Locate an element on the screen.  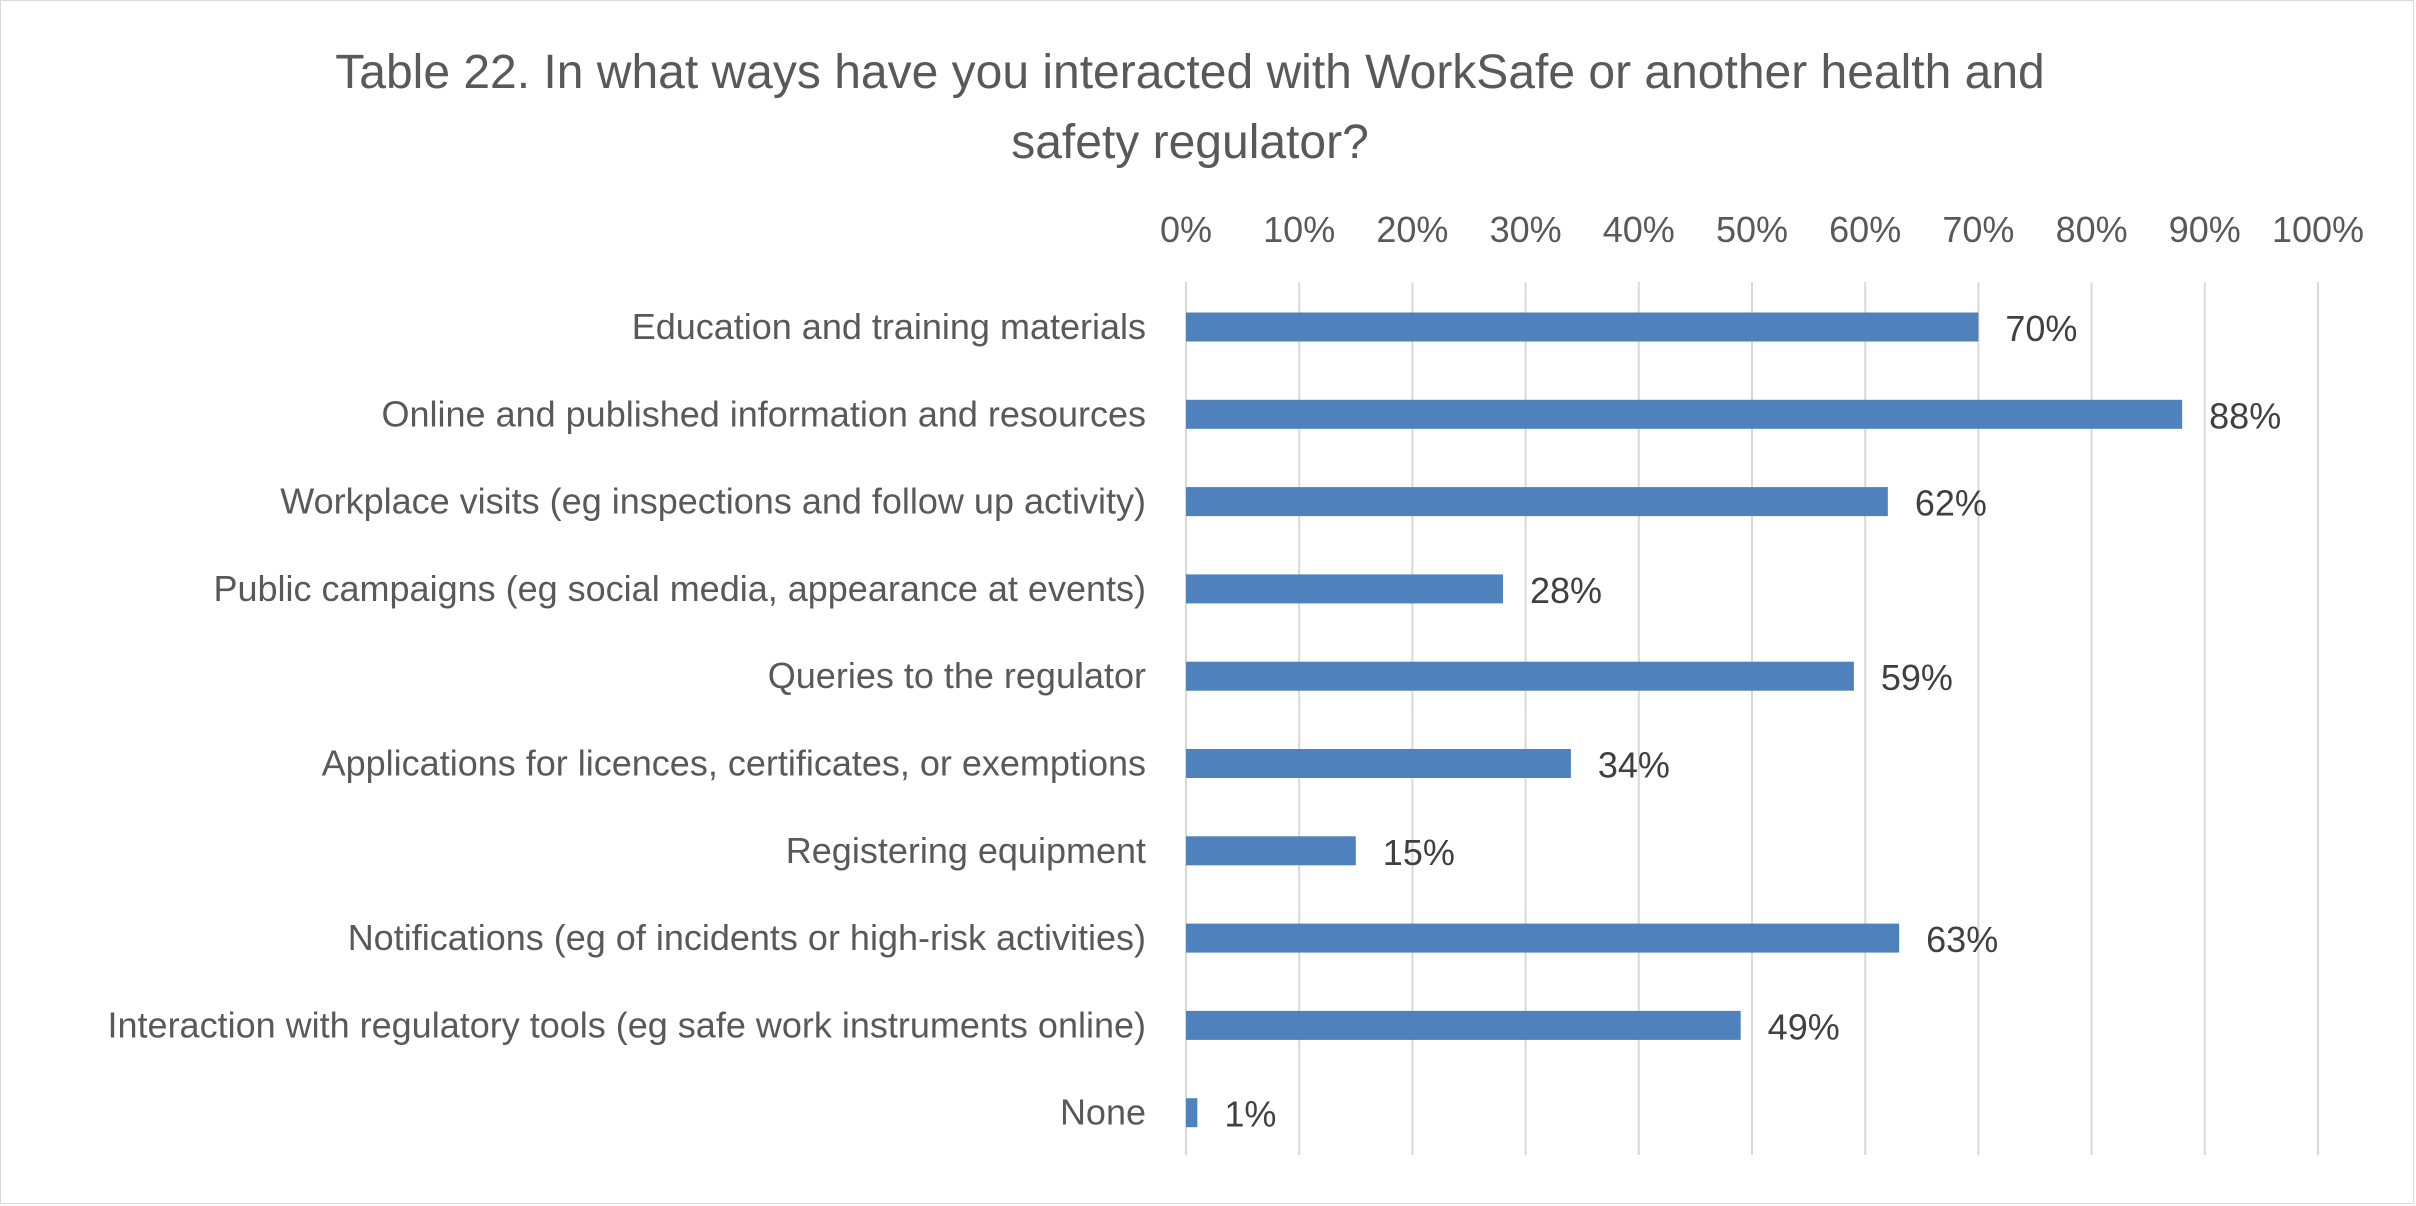
category-label: None is located at coordinates (1103, 1112).